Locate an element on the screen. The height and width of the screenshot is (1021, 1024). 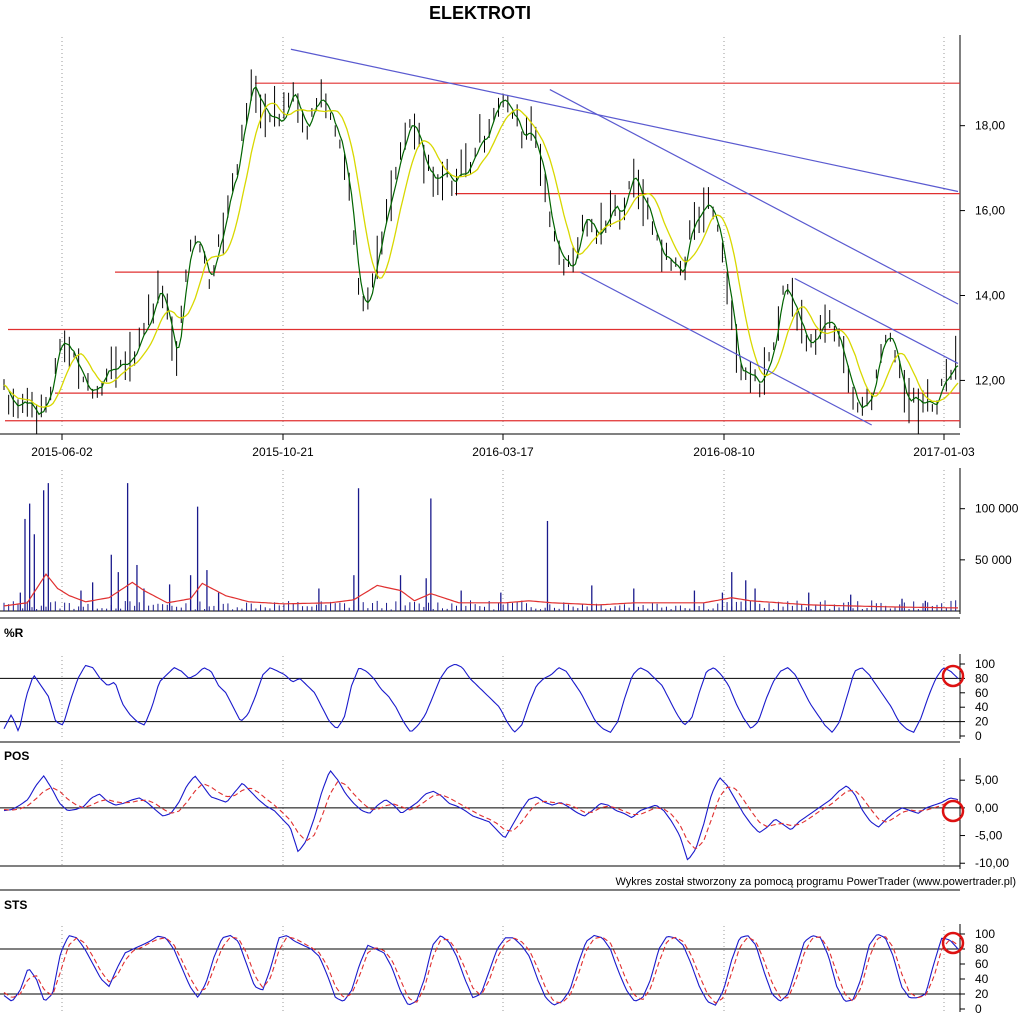
chart-title: ELEKTROTI is located at coordinates (480, 13).